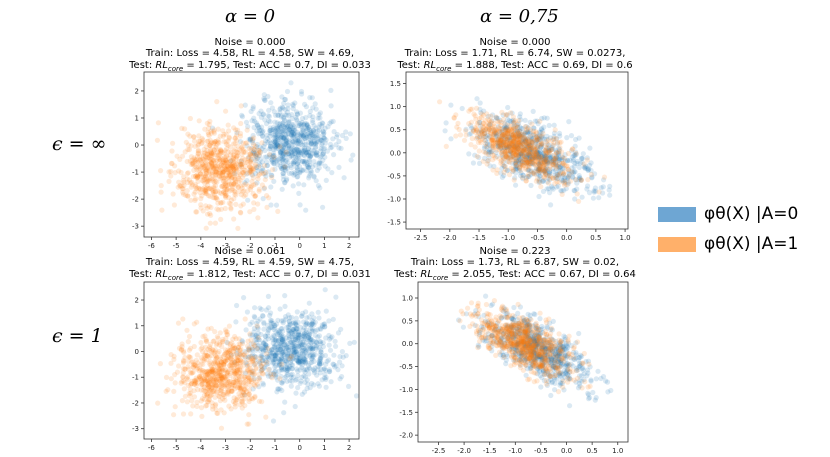 Image resolution: width=830 pixels, height=457 pixels. Describe the element at coordinates (225, 246) in the screenshot. I see `x-tick-label: -3` at that location.